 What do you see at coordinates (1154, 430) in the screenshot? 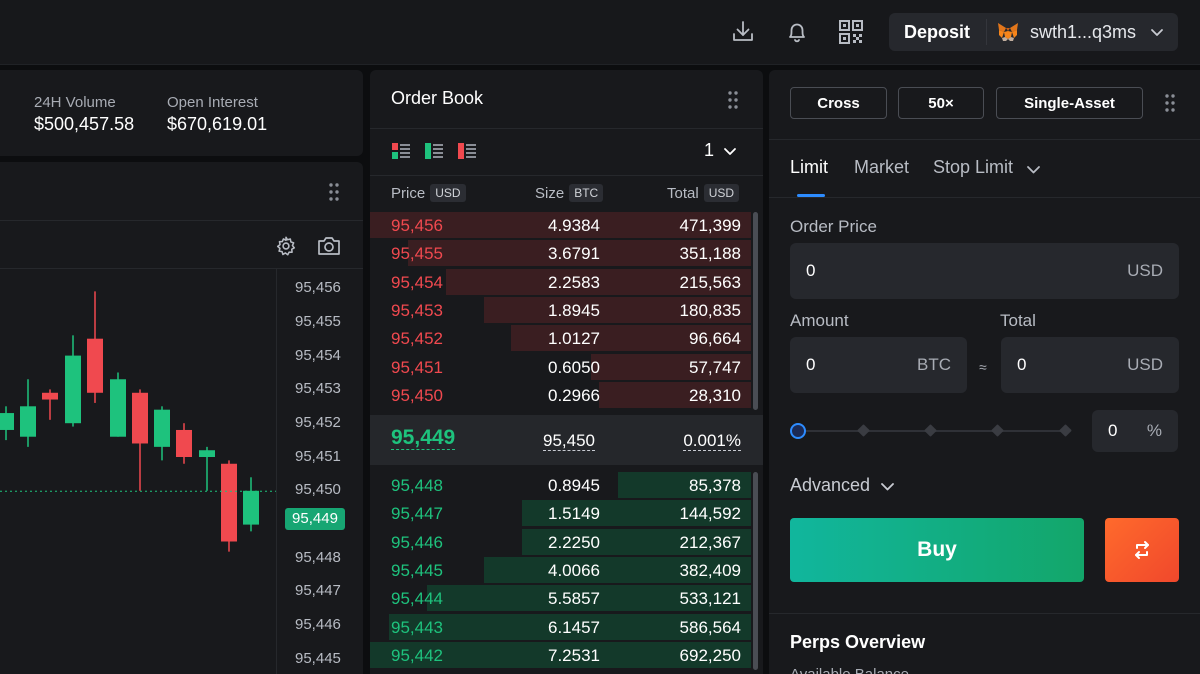
I see `percent-unit: %` at bounding box center [1154, 430].